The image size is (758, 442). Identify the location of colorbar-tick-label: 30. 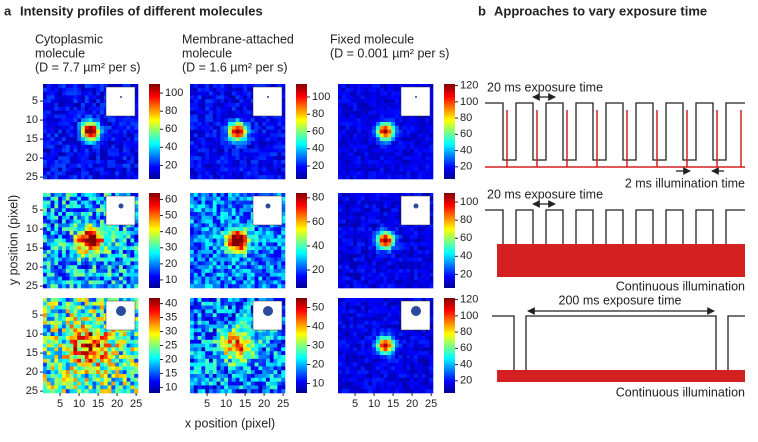
(171, 331).